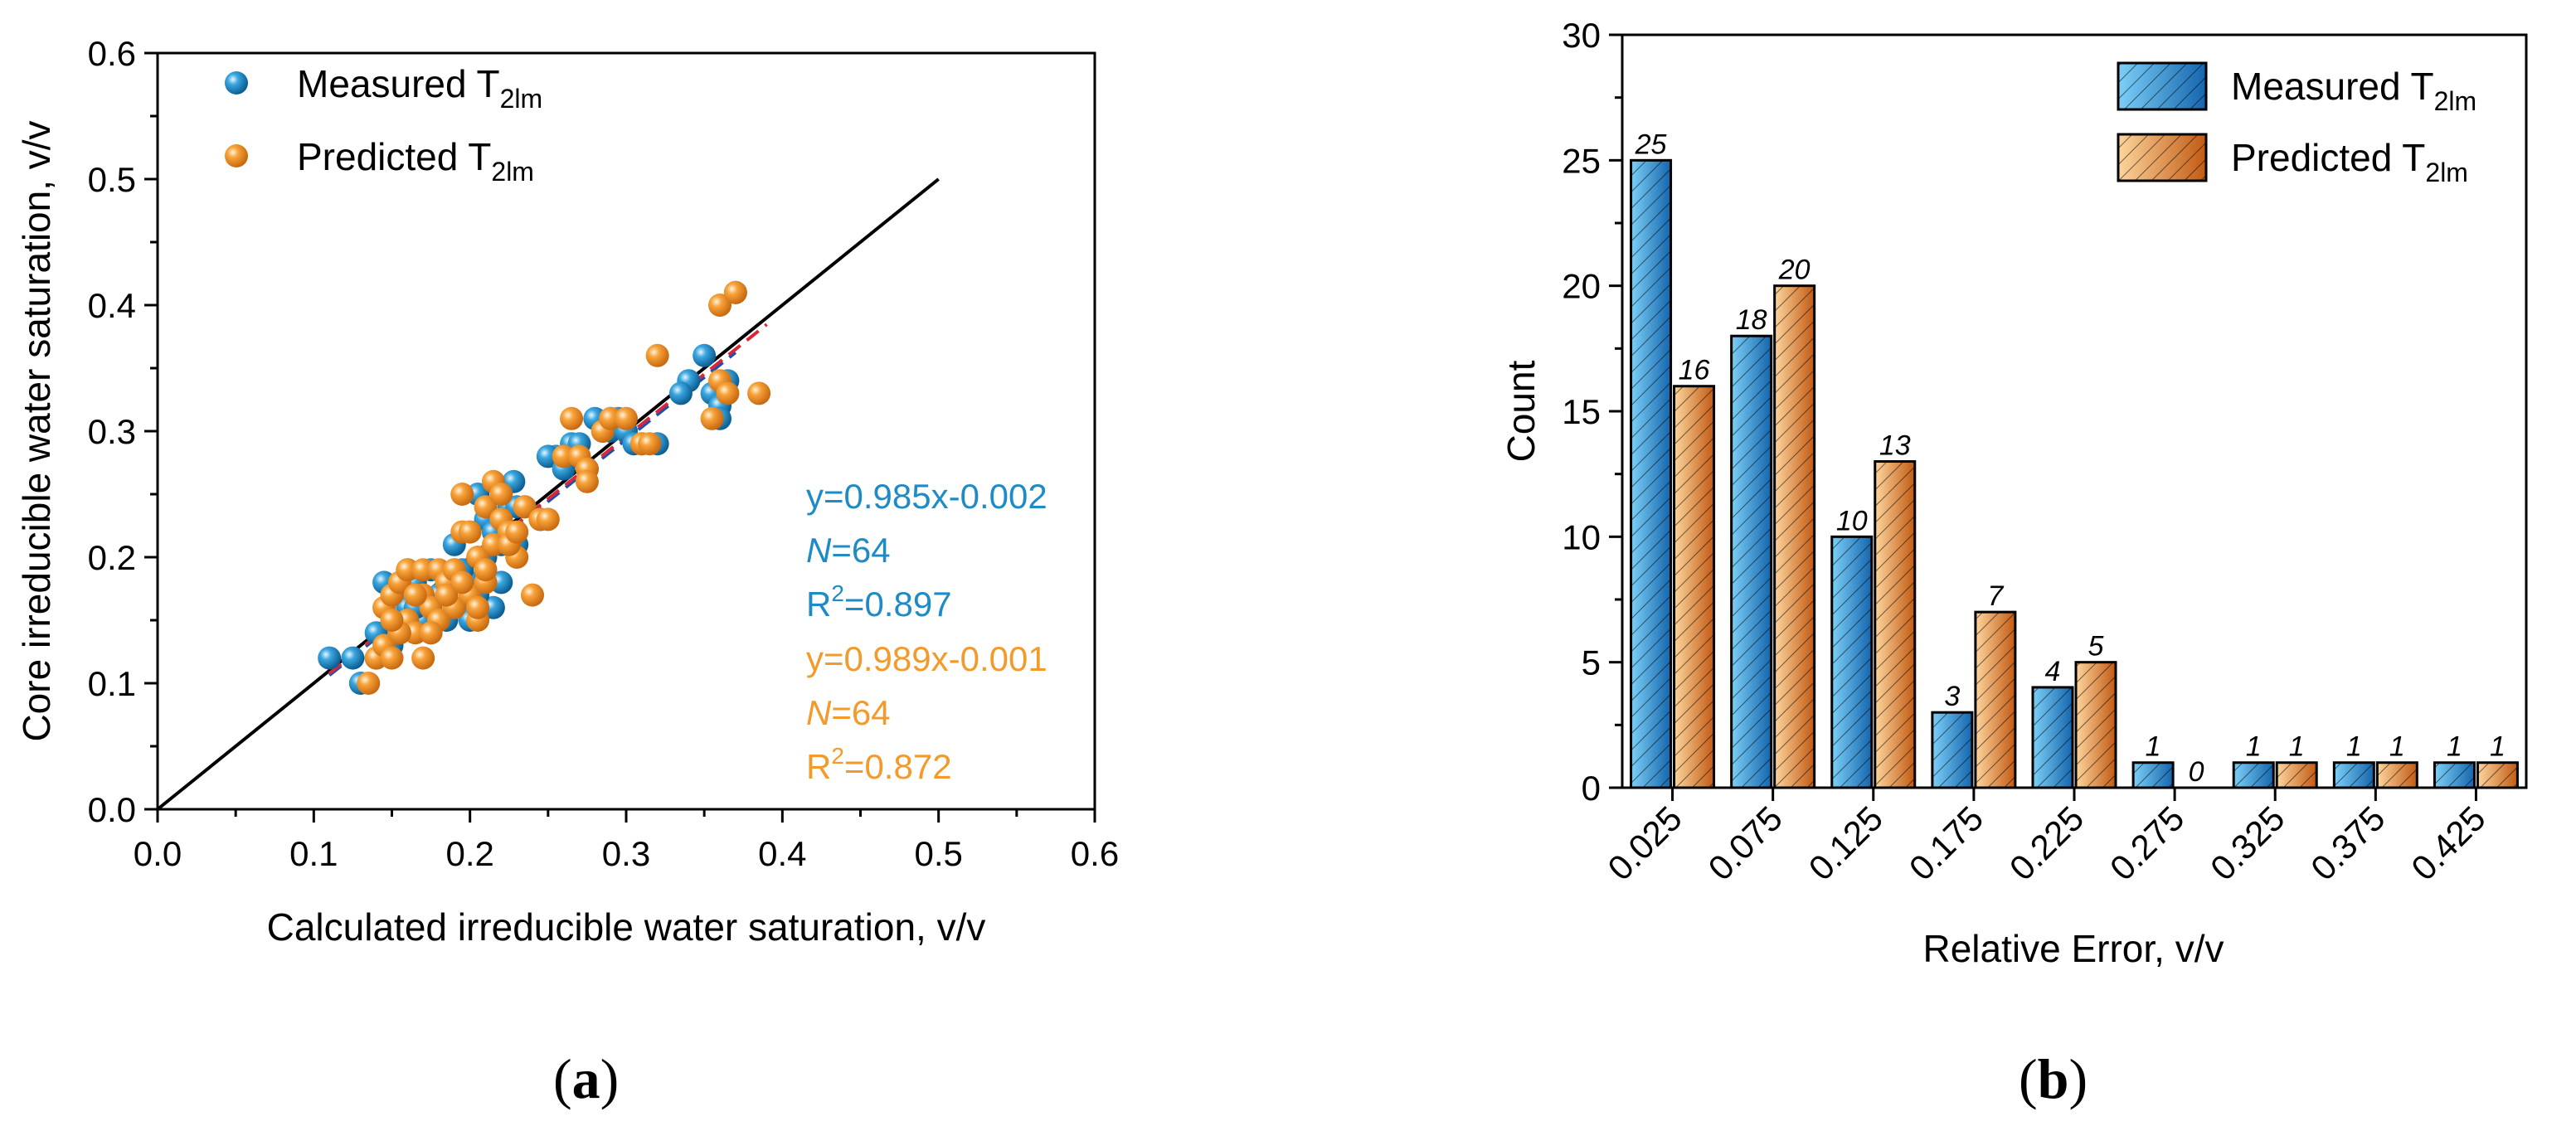  What do you see at coordinates (879, 765) in the screenshot?
I see `r-squared: R2=0.872` at bounding box center [879, 765].